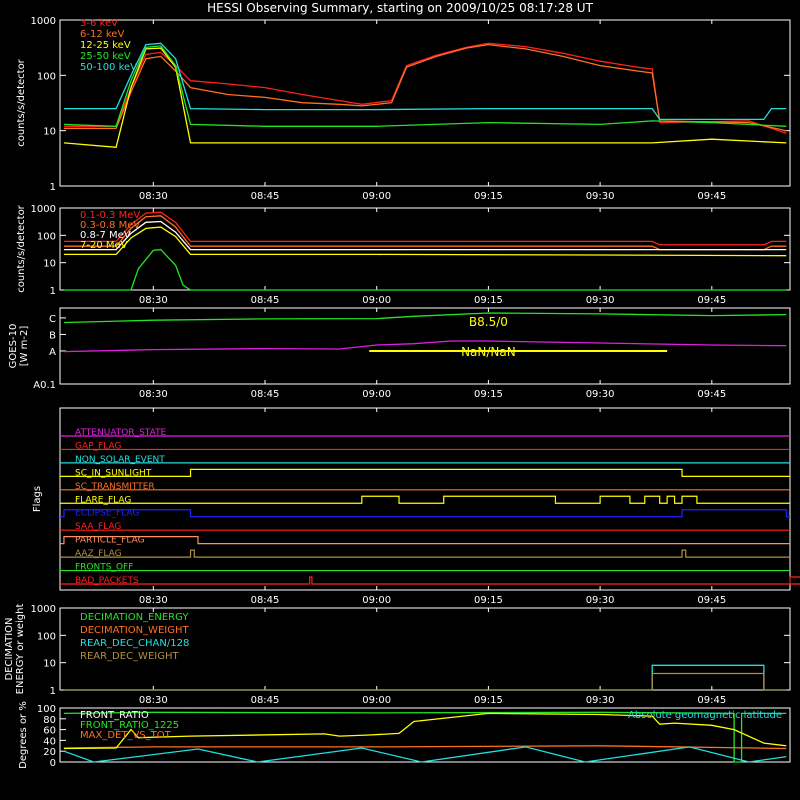 This screenshot has height=800, width=800. What do you see at coordinates (23, 735) in the screenshot?
I see `y-axis-title: Degrees or %` at bounding box center [23, 735].